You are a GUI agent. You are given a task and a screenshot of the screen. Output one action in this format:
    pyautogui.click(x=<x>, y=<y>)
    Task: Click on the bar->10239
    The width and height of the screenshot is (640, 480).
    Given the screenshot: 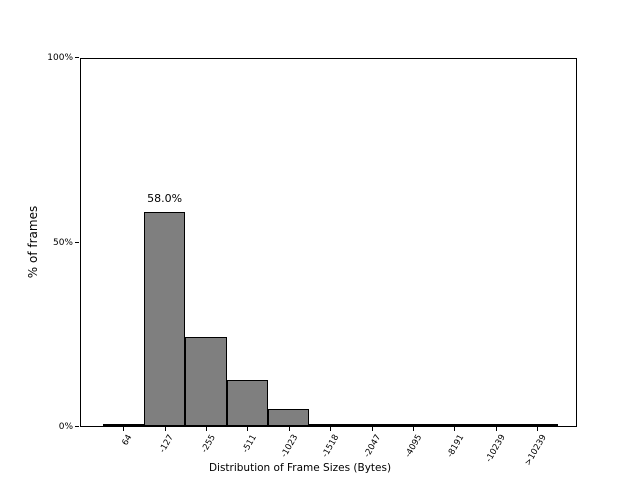 What is the action you would take?
    pyautogui.click(x=537, y=425)
    